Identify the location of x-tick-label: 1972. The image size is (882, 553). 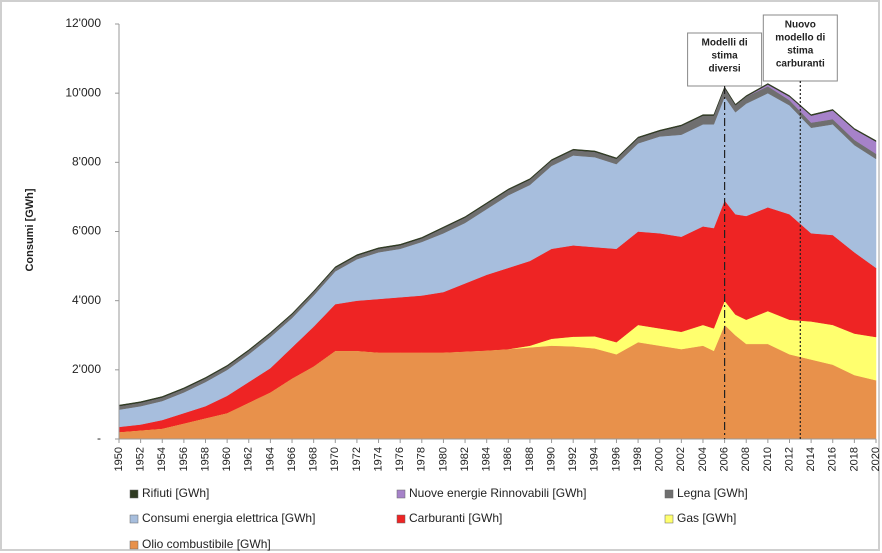
(357, 459).